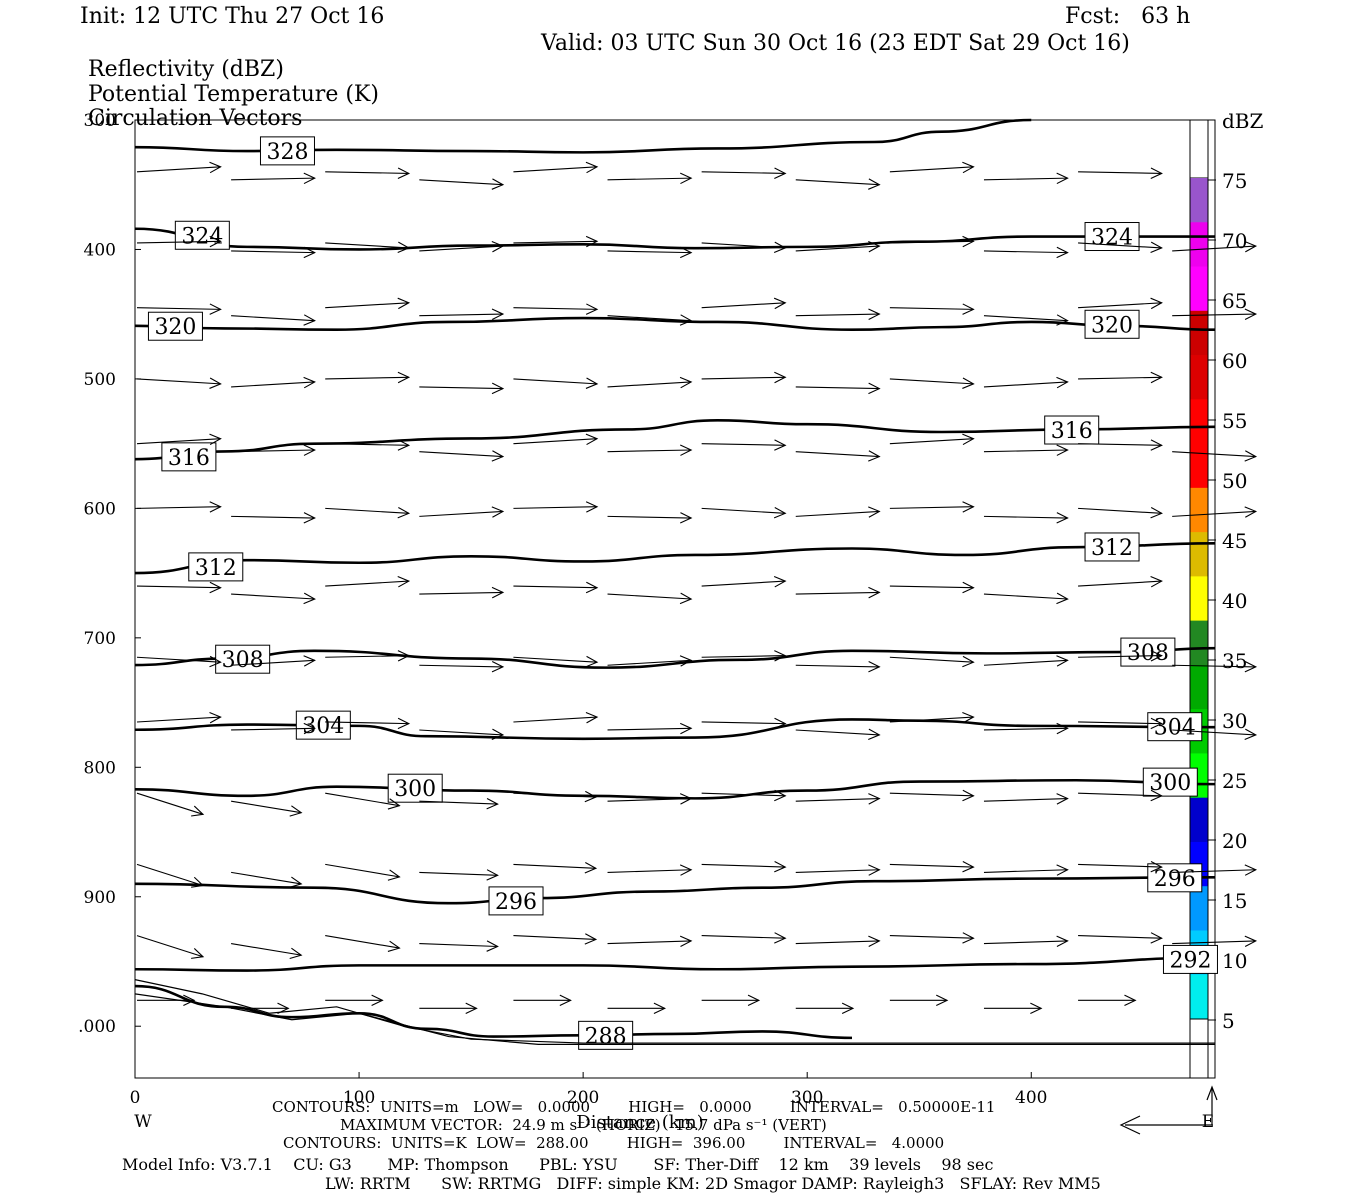 This screenshot has height=1200, width=1350. What do you see at coordinates (202, 236) in the screenshot?
I see `theta-contour-label: 324` at bounding box center [202, 236].